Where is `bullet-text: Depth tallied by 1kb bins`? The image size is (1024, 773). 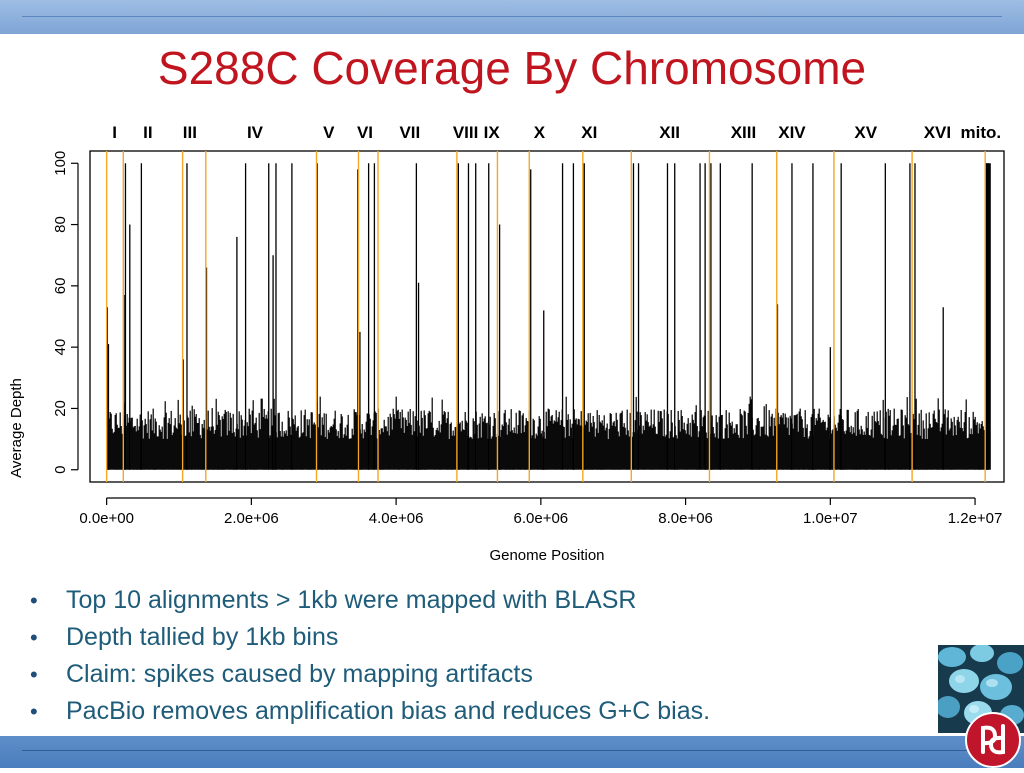
bullet-text: Depth tallied by 1kb bins is located at coordinates (202, 637).